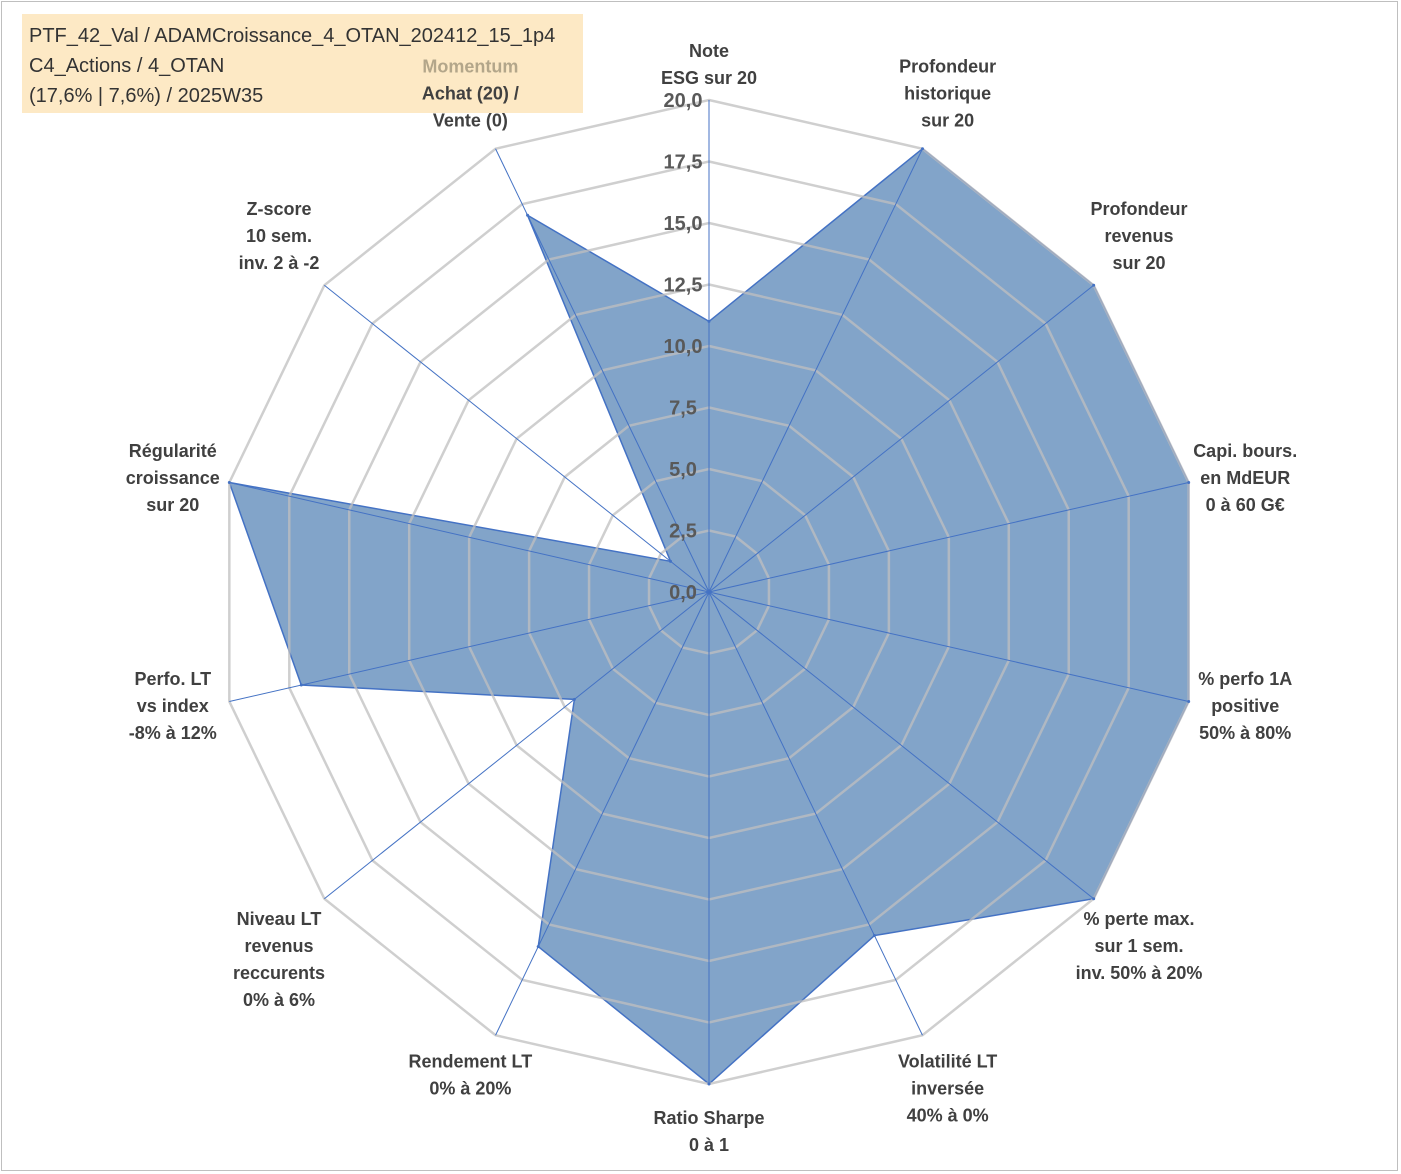 The width and height of the screenshot is (1401, 1174). I want to click on info-line-category: C4_Actions / 4_OTAN, so click(127, 66).